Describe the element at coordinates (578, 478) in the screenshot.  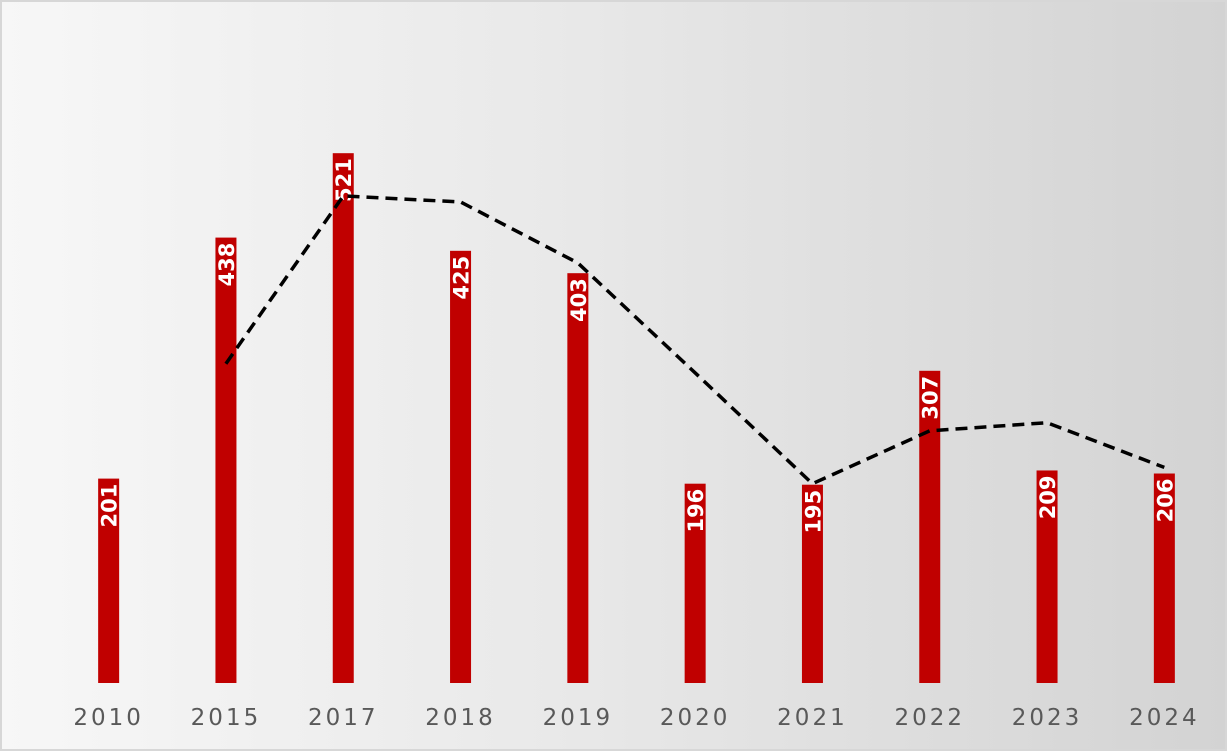
I see `bar-2019` at that location.